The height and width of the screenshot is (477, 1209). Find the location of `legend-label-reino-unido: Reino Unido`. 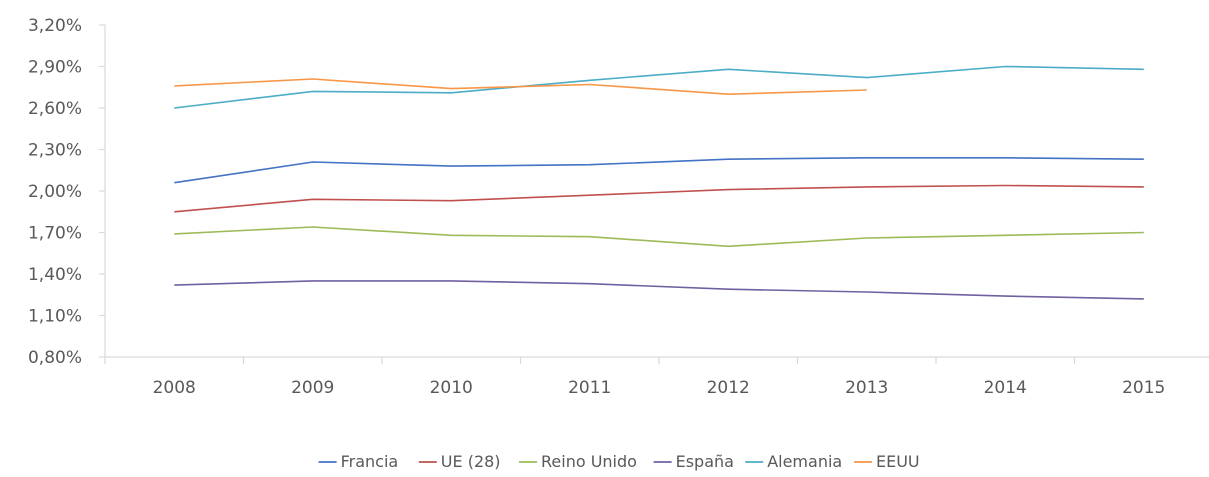

legend-label-reino-unido: Reino Unido is located at coordinates (589, 461).